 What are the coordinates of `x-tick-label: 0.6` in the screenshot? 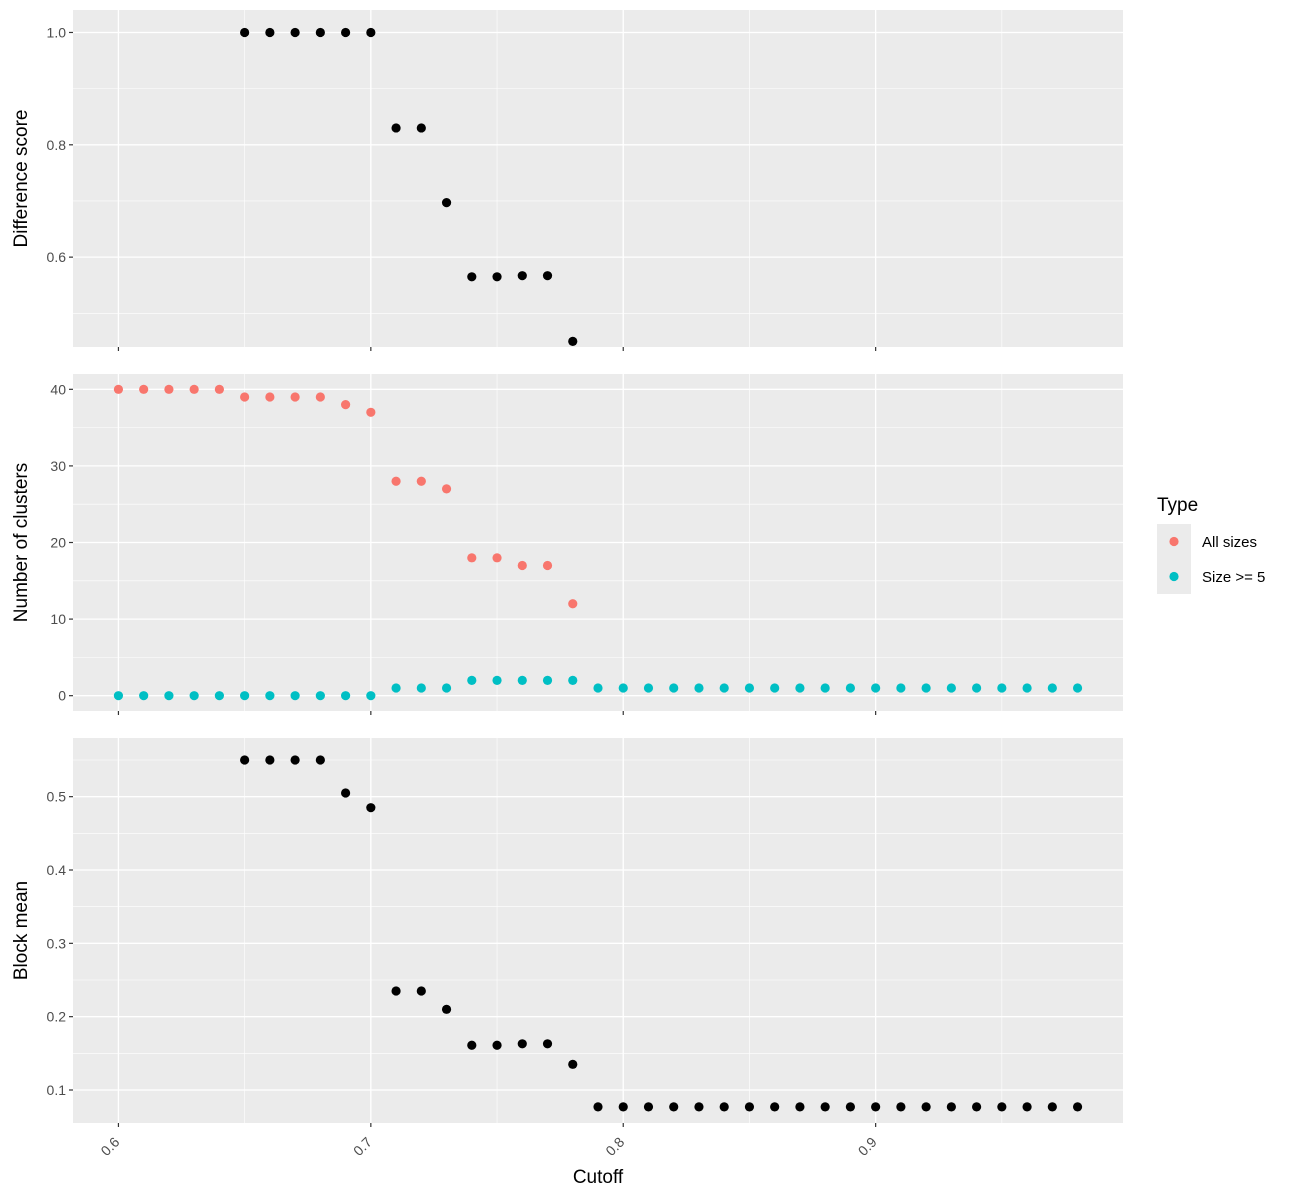 It's located at (109, 1146).